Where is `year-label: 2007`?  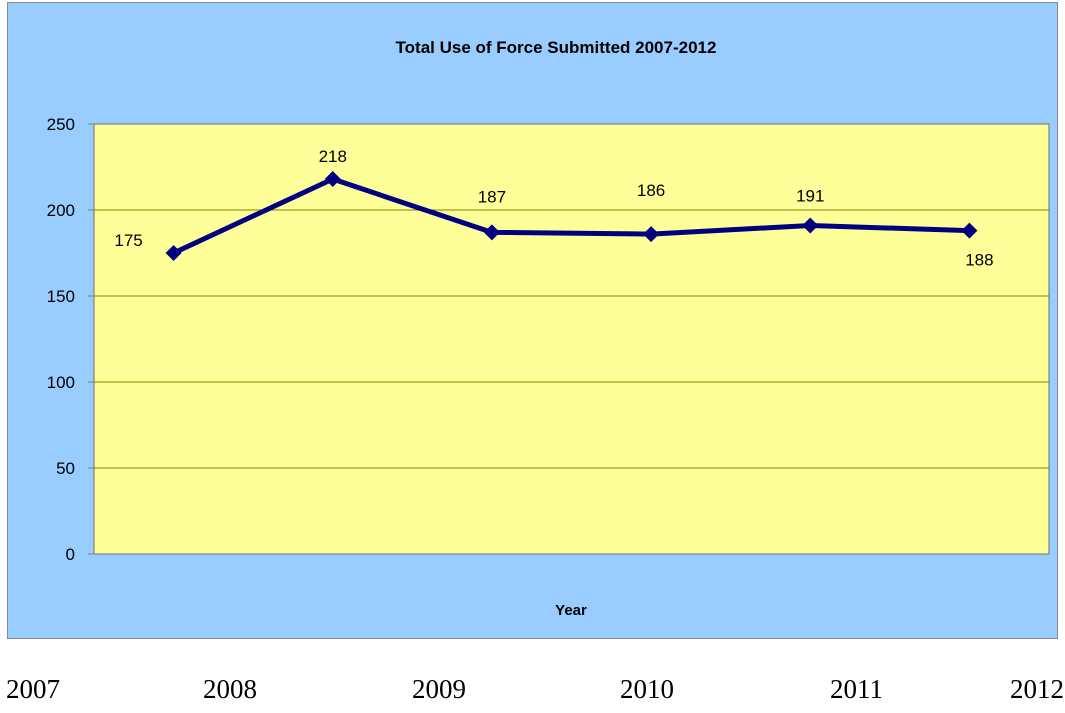 year-label: 2007 is located at coordinates (33, 689).